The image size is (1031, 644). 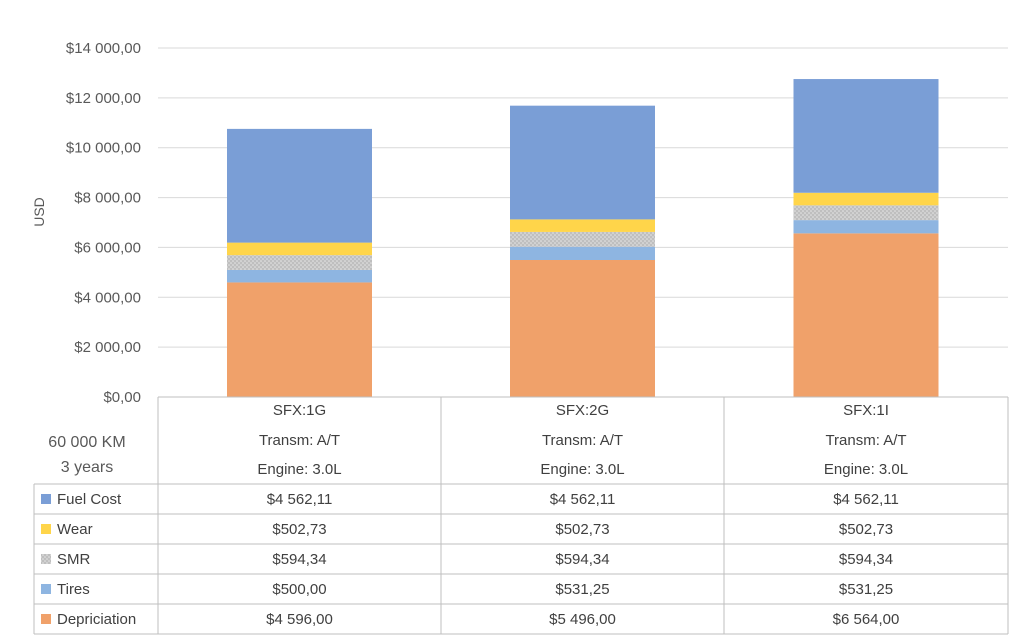 What do you see at coordinates (582, 619) in the screenshot?
I see `data-label-depriciation: $5 496,00` at bounding box center [582, 619].